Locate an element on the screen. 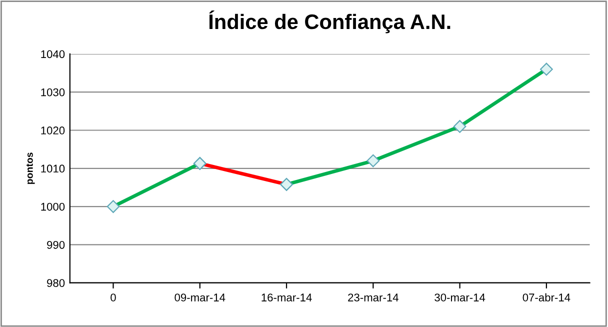  x-tick-label: 16-mar-14 is located at coordinates (287, 298).